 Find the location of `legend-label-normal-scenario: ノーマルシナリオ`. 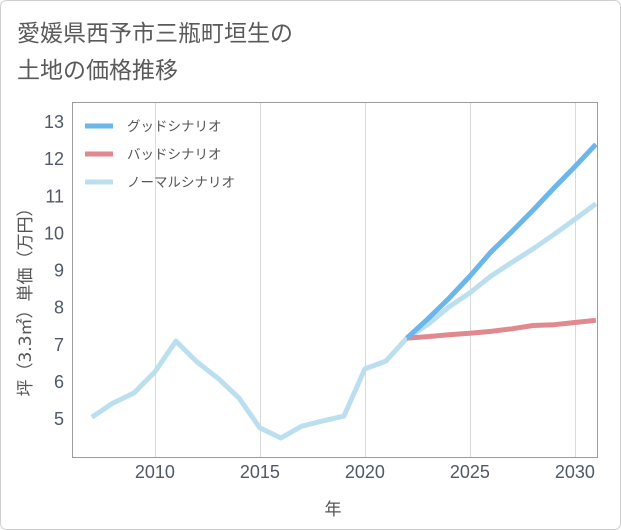

legend-label-normal-scenario: ノーマルシナリオ is located at coordinates (181, 183).